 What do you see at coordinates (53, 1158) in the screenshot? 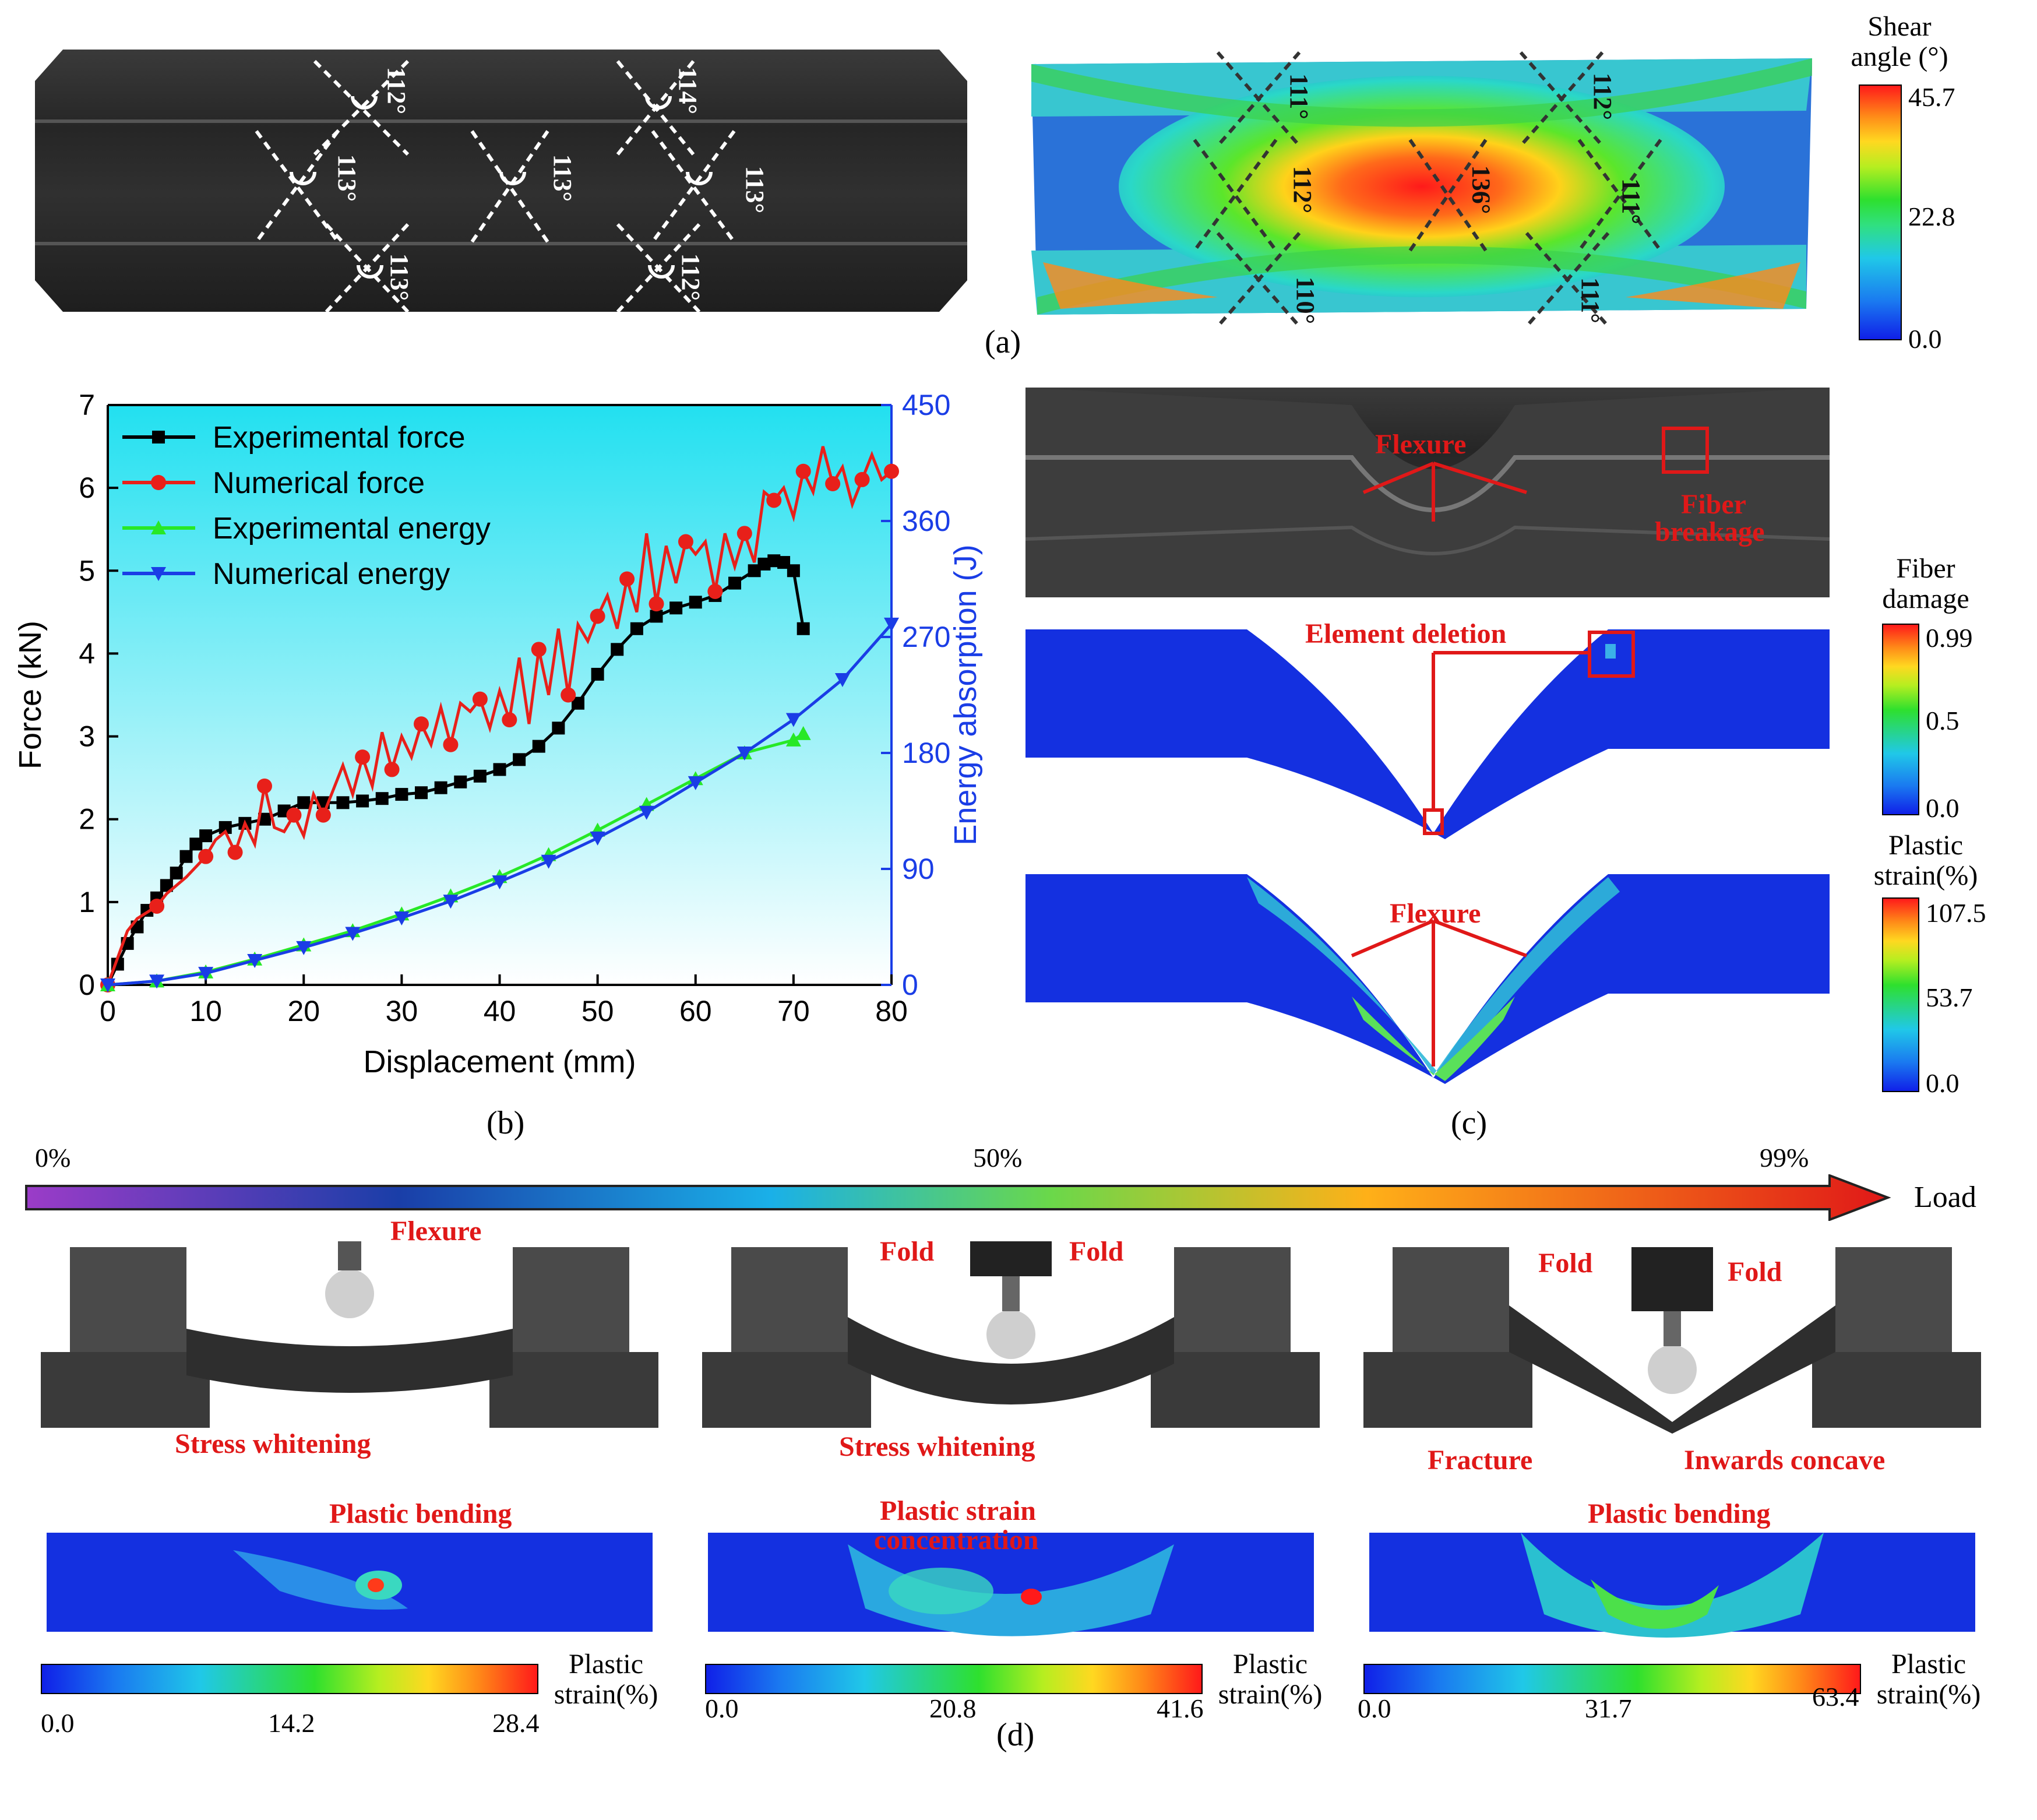
I see `load-start-label: 0%` at bounding box center [53, 1158].